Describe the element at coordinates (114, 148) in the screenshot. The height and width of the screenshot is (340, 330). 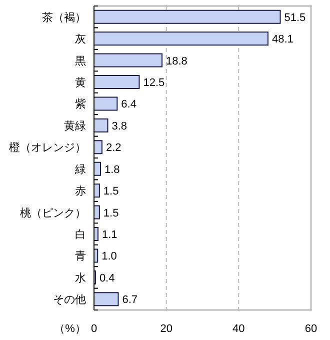
I see `data-label: 2.2` at that location.